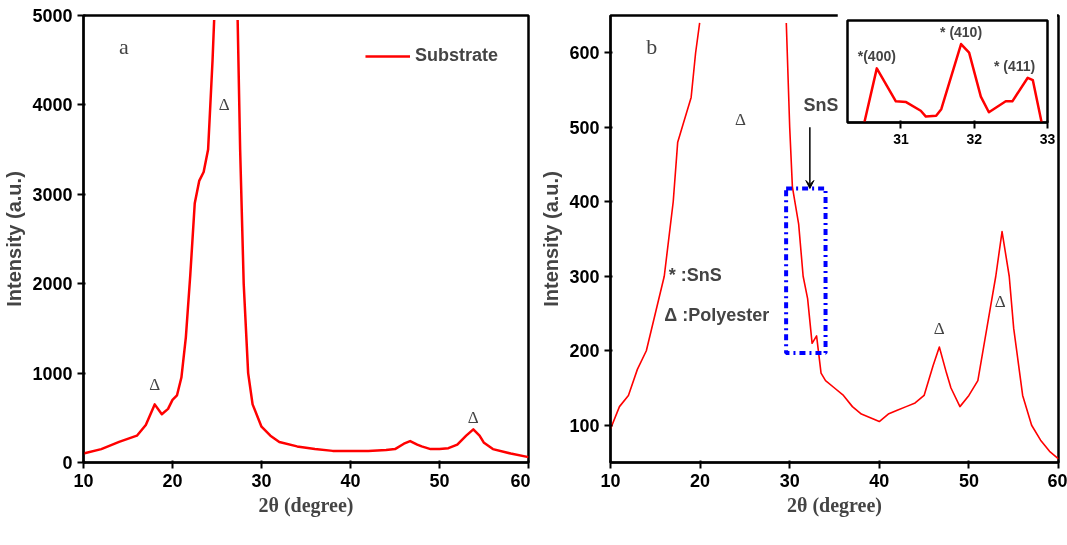 This screenshot has height=545, width=1067. I want to click on y-tick-label: 1000, so click(52, 373).